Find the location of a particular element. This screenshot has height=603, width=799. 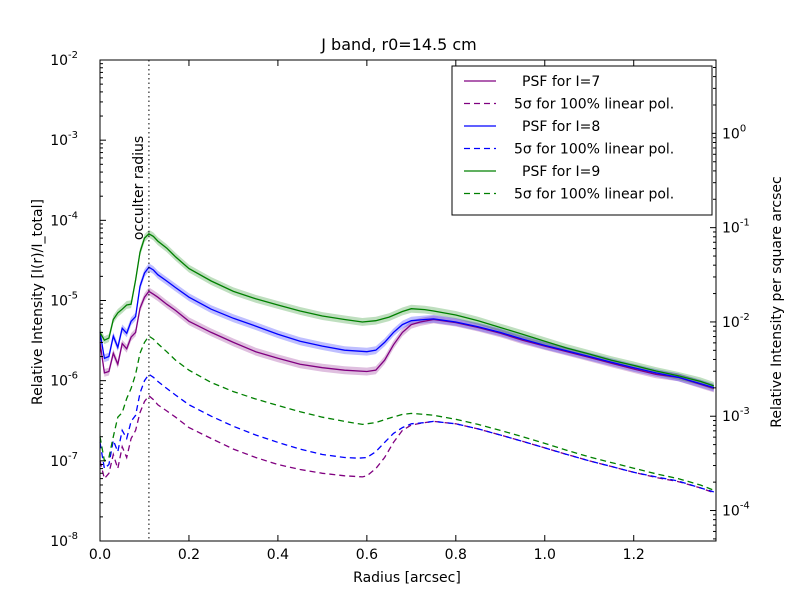

y-tick-label: 10⁻³ is located at coordinates (64, 139).